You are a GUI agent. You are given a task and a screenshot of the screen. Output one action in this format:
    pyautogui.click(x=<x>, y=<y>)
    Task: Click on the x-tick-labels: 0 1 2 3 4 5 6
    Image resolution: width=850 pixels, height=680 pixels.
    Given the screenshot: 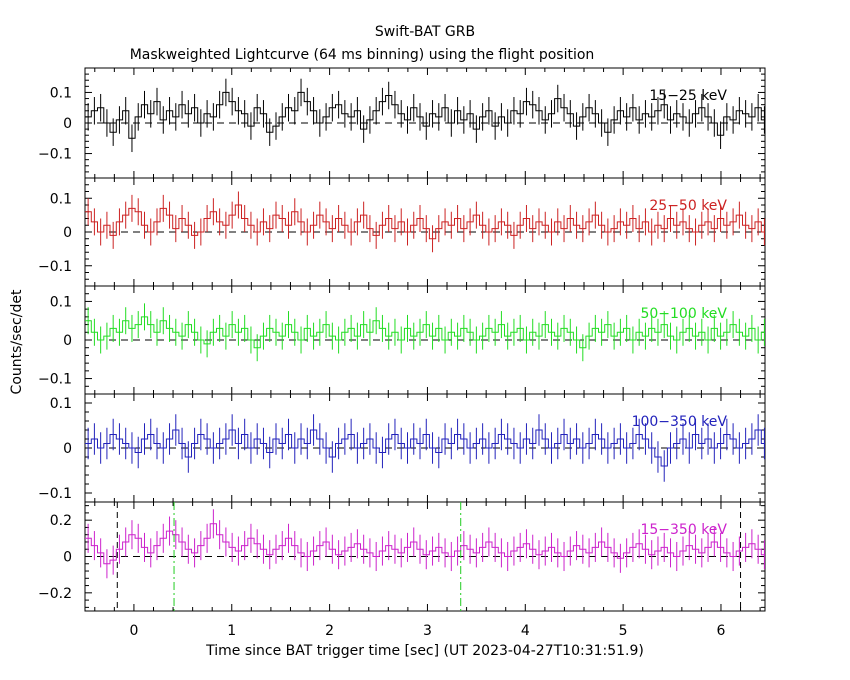 What is the action you would take?
    pyautogui.click(x=427, y=631)
    